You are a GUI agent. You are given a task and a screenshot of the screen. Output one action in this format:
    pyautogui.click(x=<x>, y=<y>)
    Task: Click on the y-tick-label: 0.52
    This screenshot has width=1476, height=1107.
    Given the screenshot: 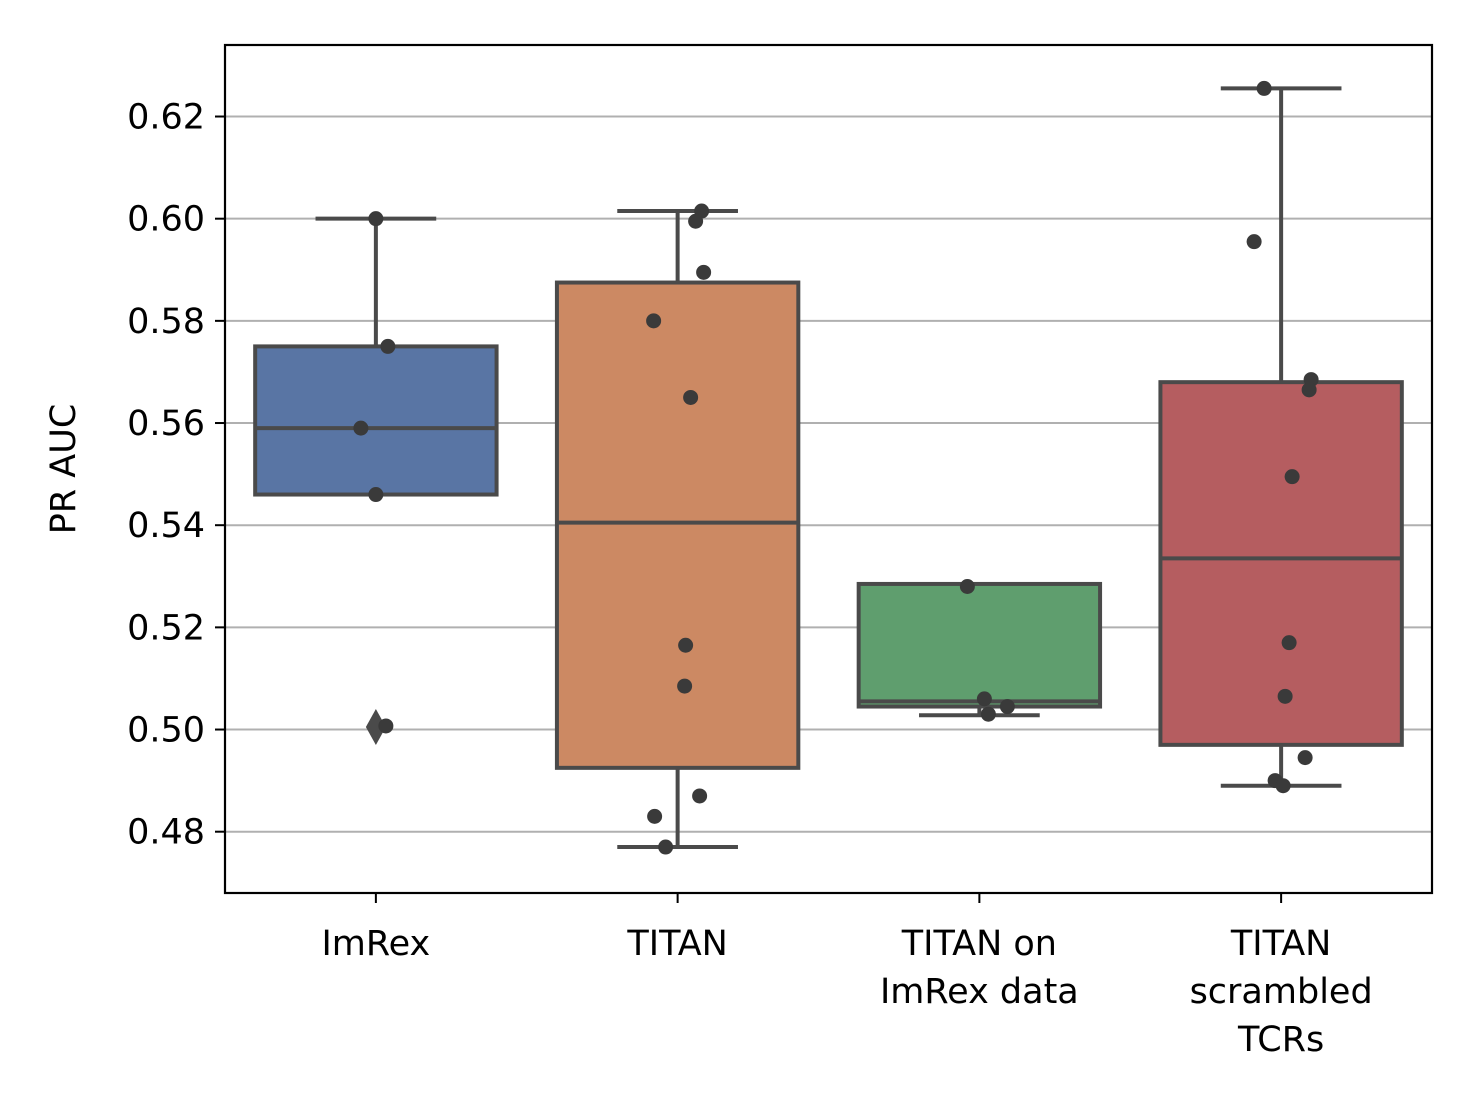 What is the action you would take?
    pyautogui.click(x=166, y=628)
    